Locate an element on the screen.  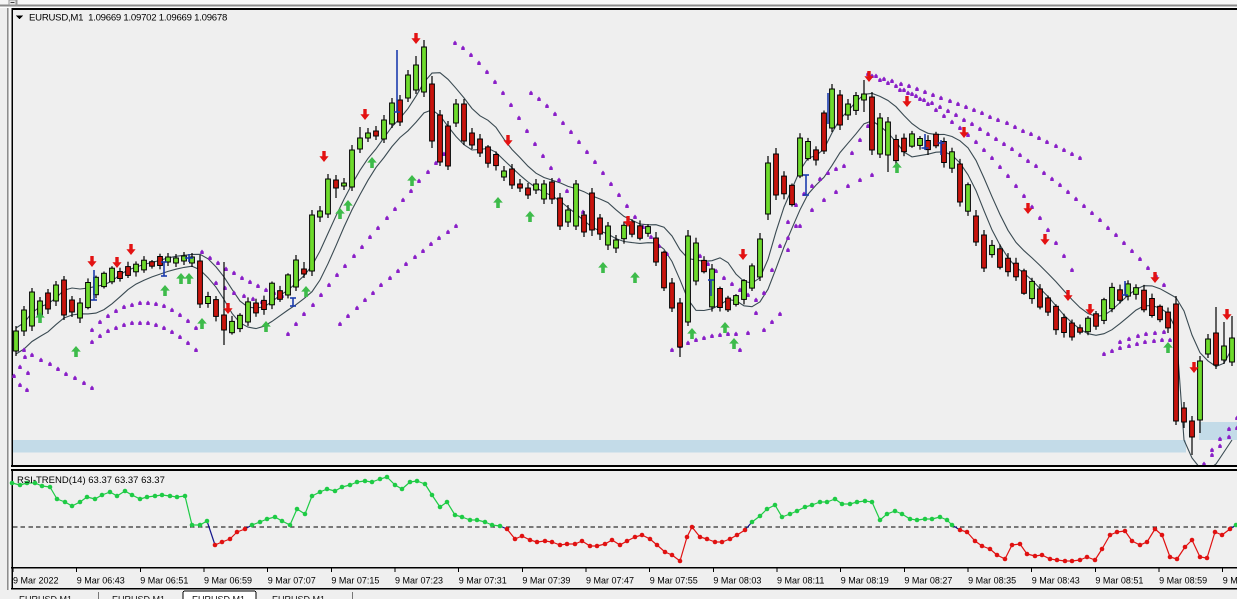
svg-text: 9 Mar 07:15 is located at coordinates (355, 581).